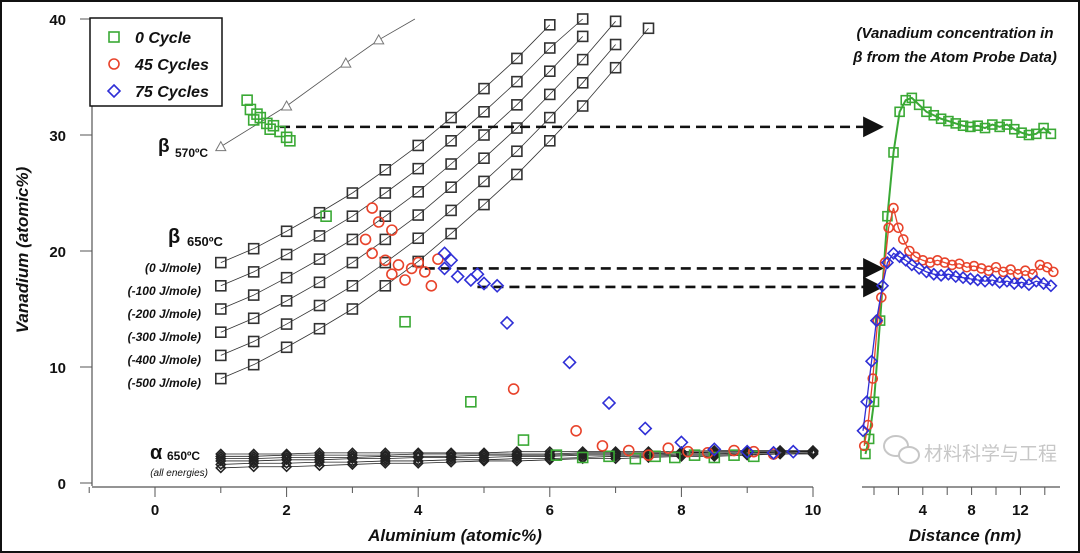  I want to click on x-tick-label: 2, so click(286, 510).